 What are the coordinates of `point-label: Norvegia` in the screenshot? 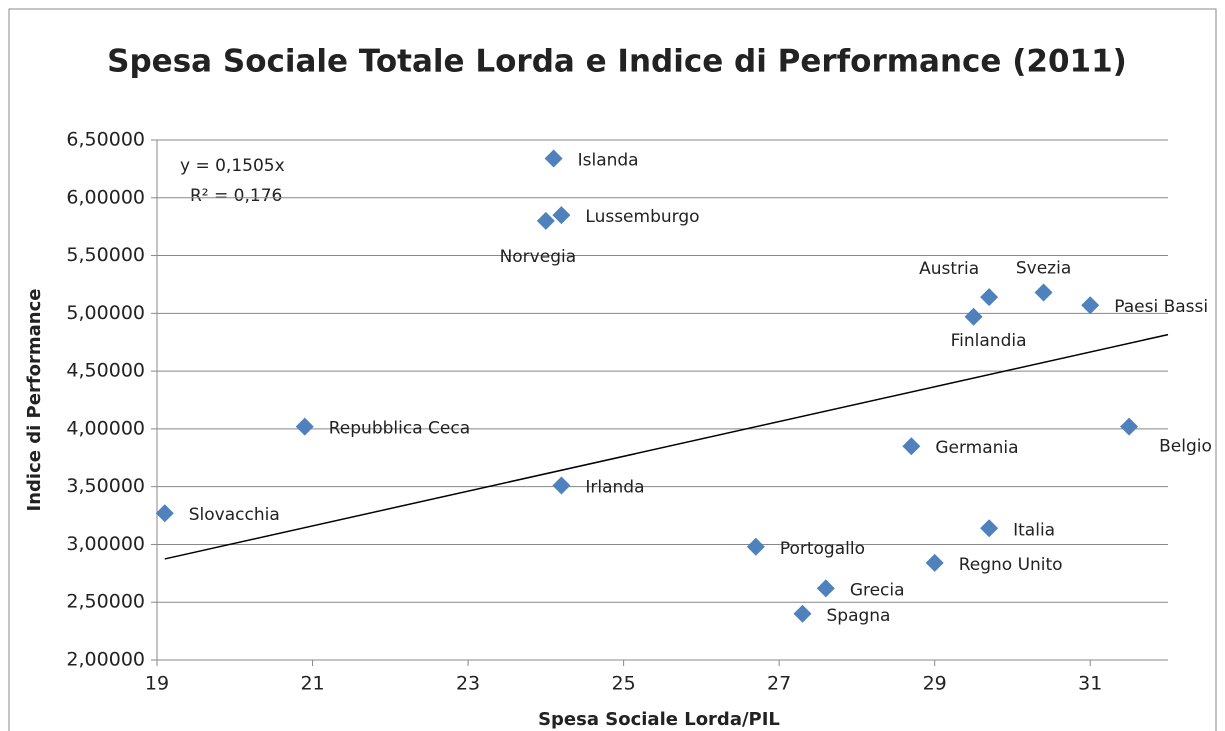 It's located at (538, 257).